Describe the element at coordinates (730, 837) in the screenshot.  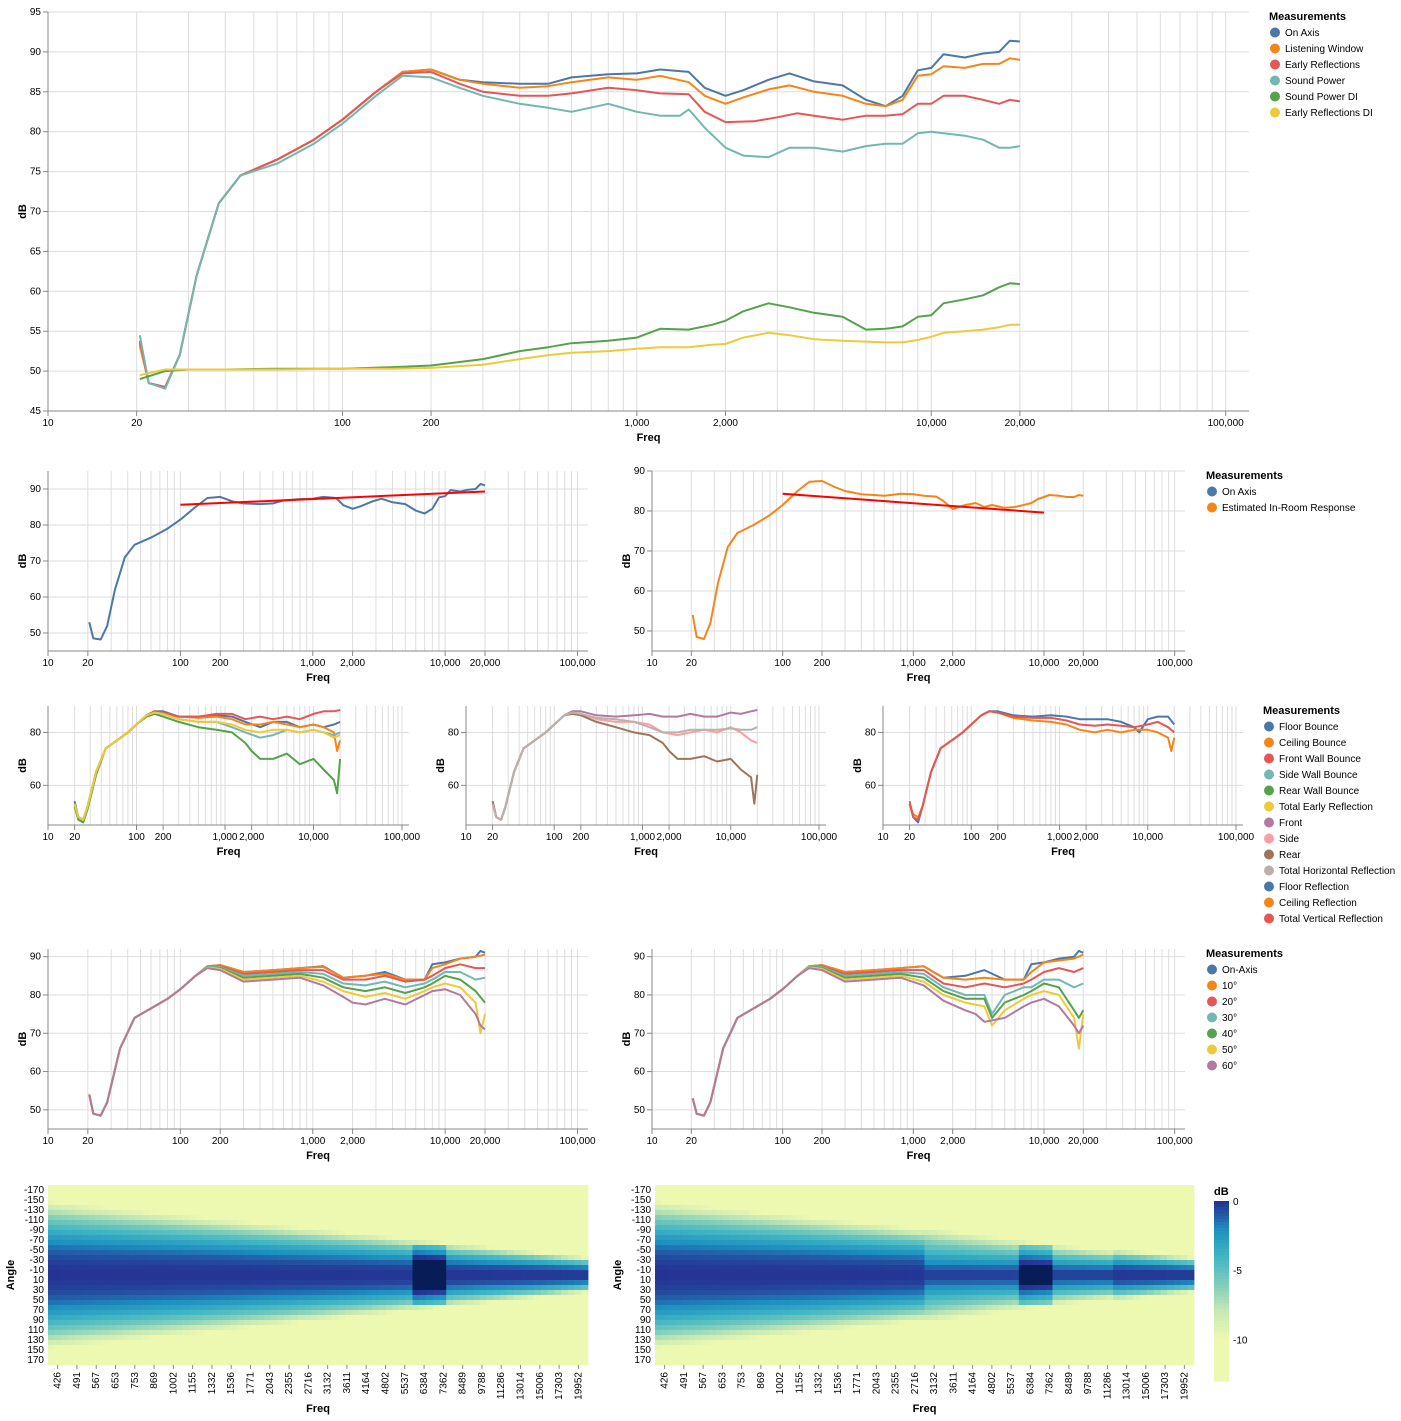
I see `x-tick-label: 10,000` at that location.